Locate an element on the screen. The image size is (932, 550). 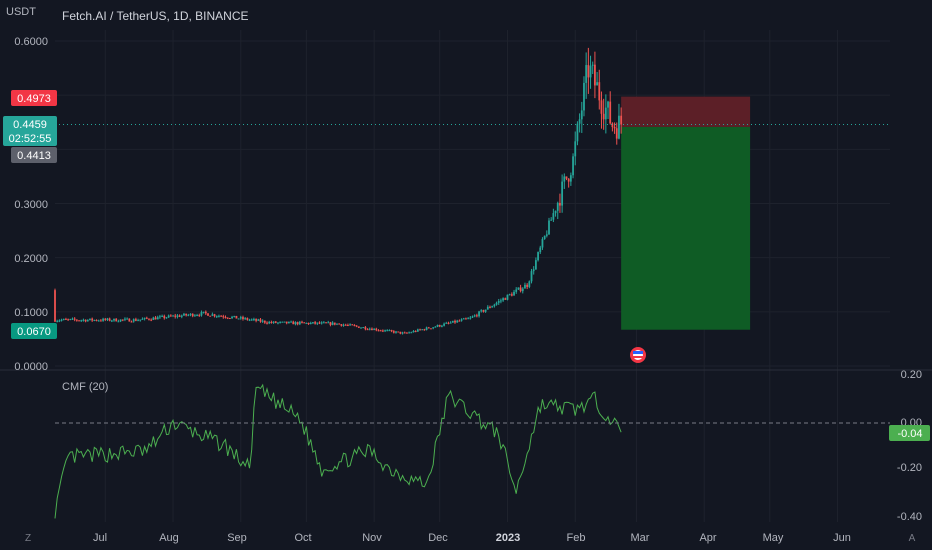
cmf-value-label: -0.04 is located at coordinates (909, 434).